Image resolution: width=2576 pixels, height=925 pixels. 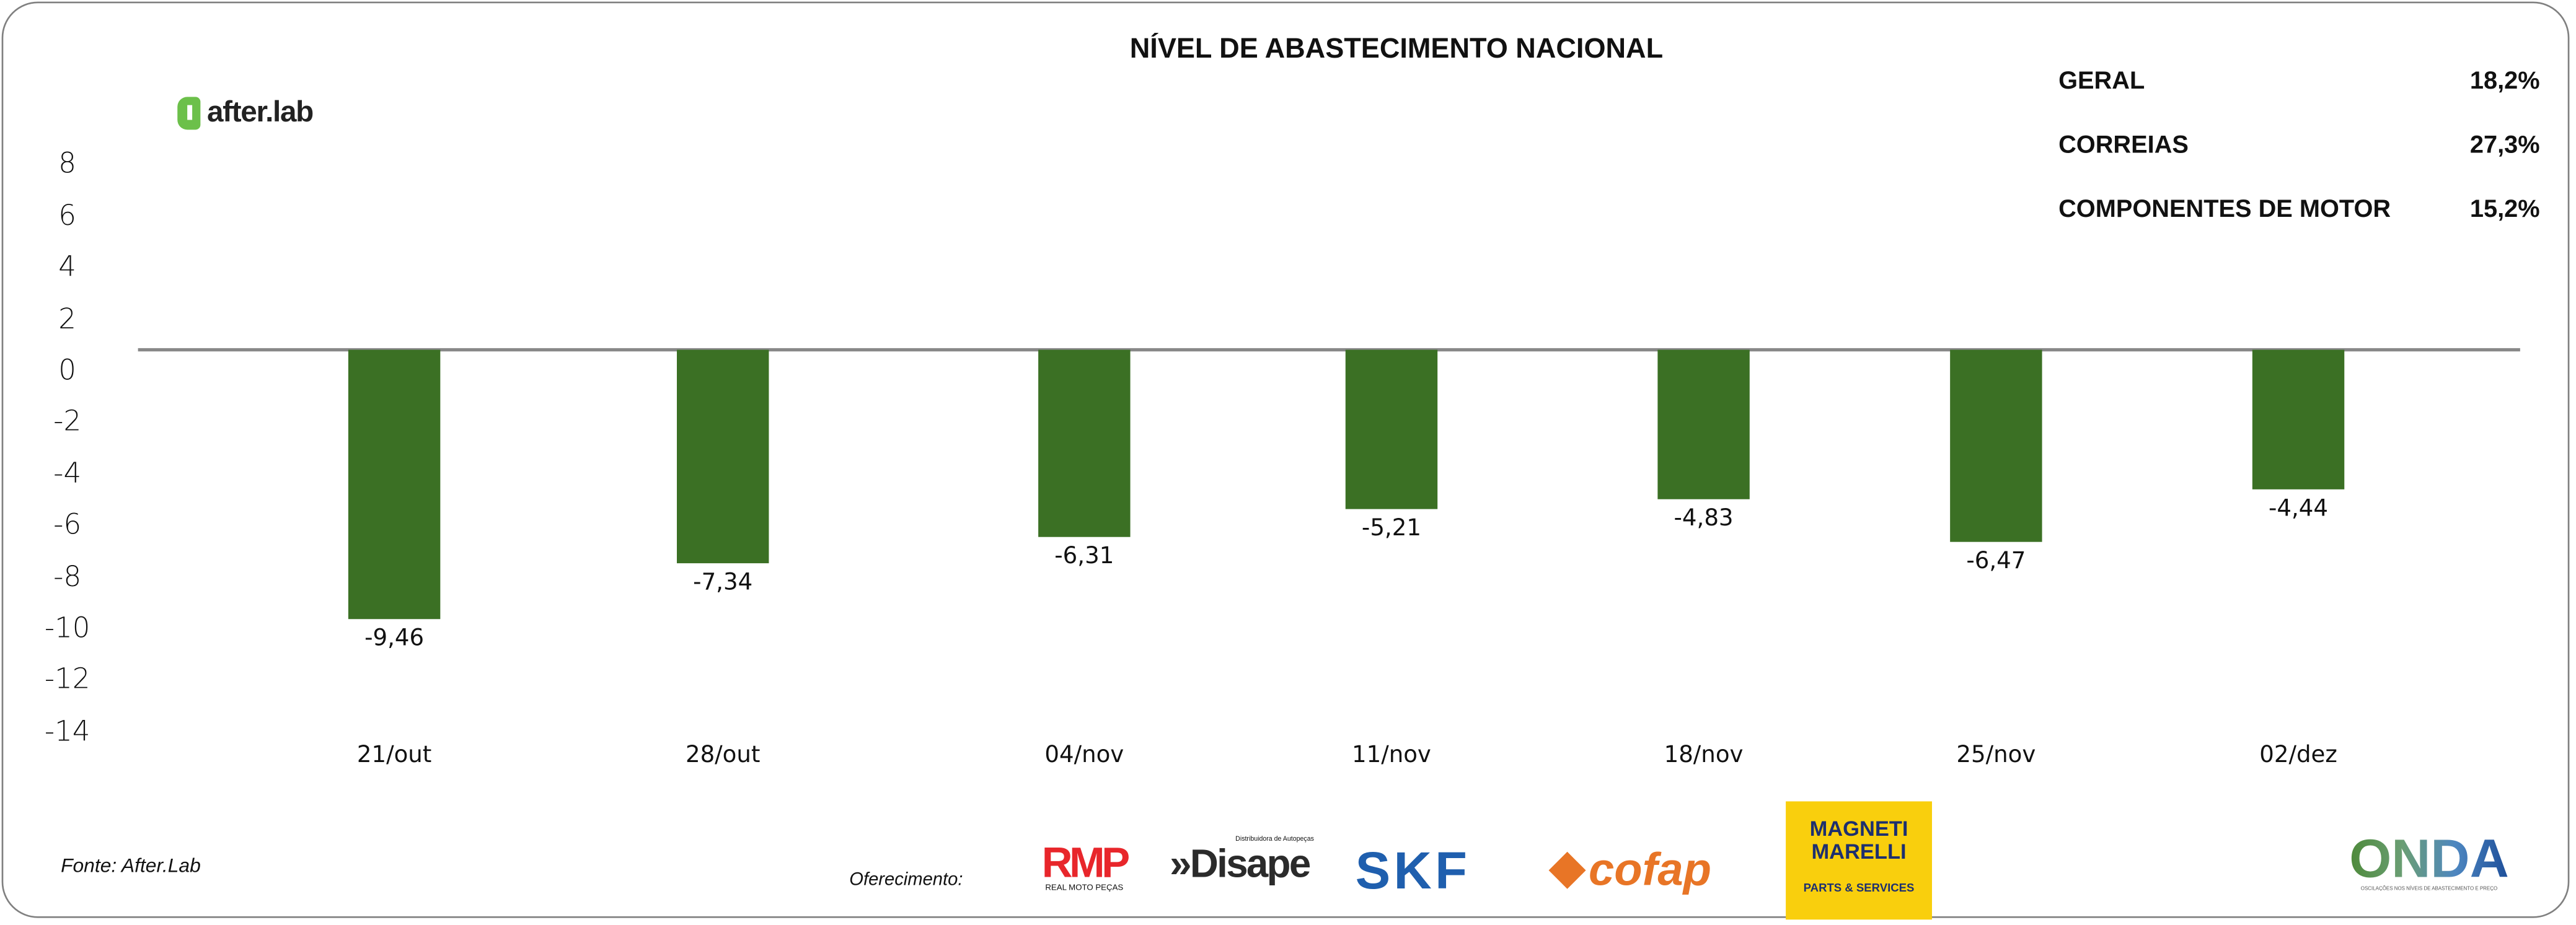 I want to click on y-tick-label: -10, so click(x=67, y=629).